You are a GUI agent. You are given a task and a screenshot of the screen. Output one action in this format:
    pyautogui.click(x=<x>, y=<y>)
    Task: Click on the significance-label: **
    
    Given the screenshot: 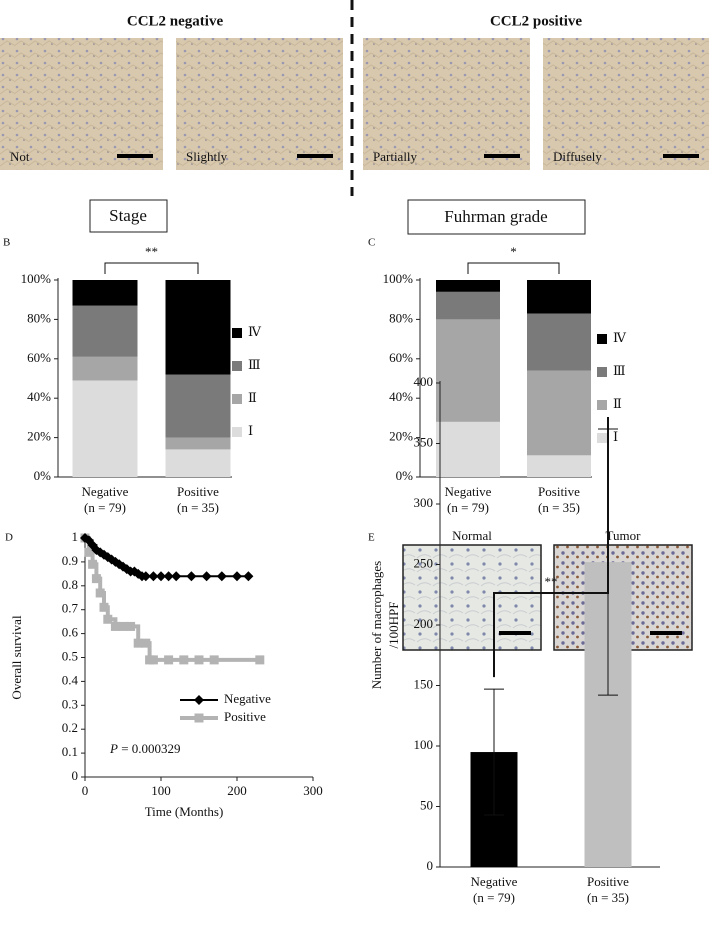 What is the action you would take?
    pyautogui.click(x=551, y=581)
    